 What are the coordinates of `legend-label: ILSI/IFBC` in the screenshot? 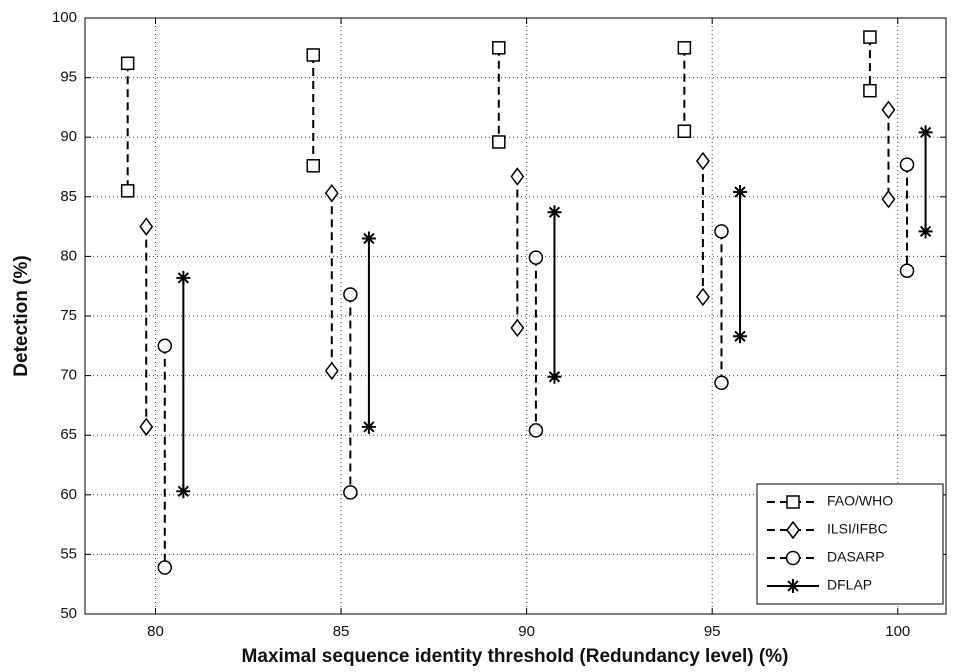 It's located at (857, 529).